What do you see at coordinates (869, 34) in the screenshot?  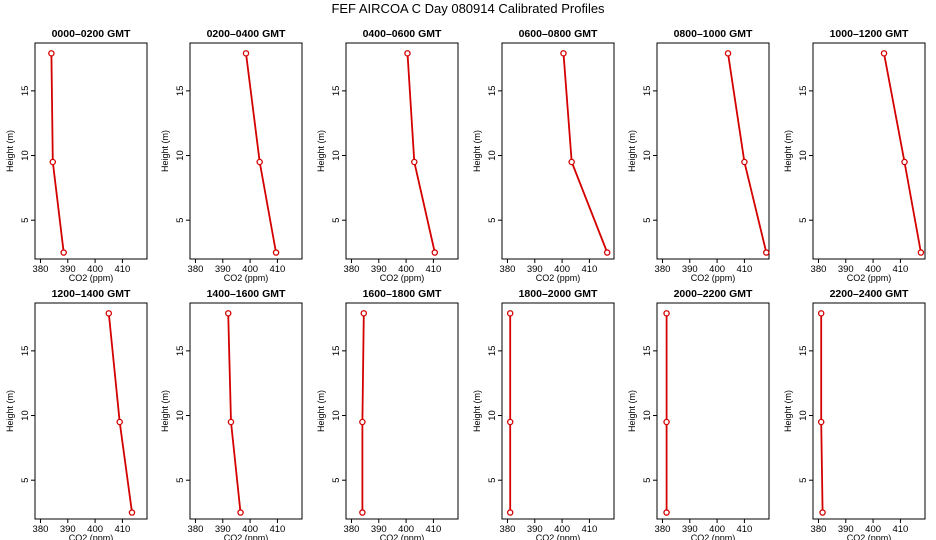 I see `panel-title: 1000–1200 GMT` at bounding box center [869, 34].